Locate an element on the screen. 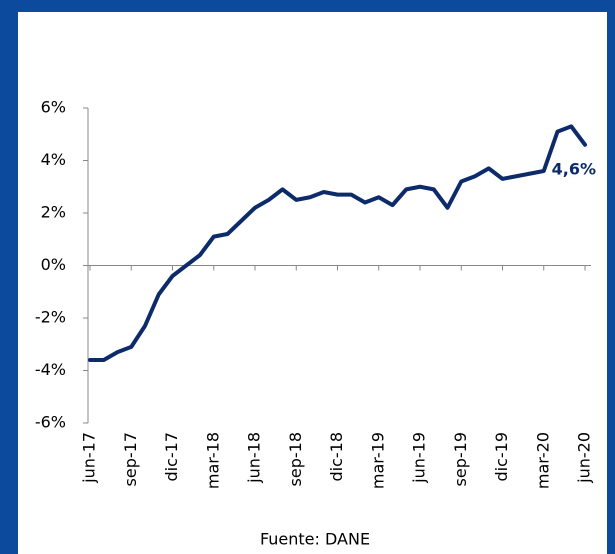  x-tick-label: jun-19 is located at coordinates (419, 458).